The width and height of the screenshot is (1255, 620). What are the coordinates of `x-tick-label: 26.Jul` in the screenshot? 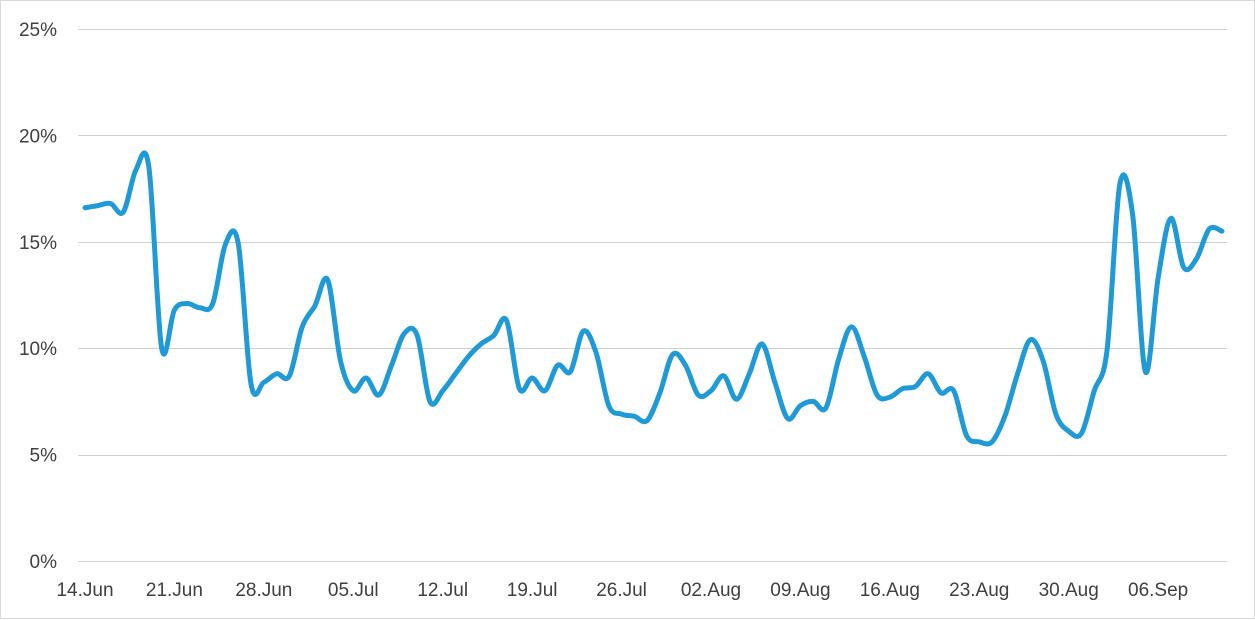 It's located at (621, 590).